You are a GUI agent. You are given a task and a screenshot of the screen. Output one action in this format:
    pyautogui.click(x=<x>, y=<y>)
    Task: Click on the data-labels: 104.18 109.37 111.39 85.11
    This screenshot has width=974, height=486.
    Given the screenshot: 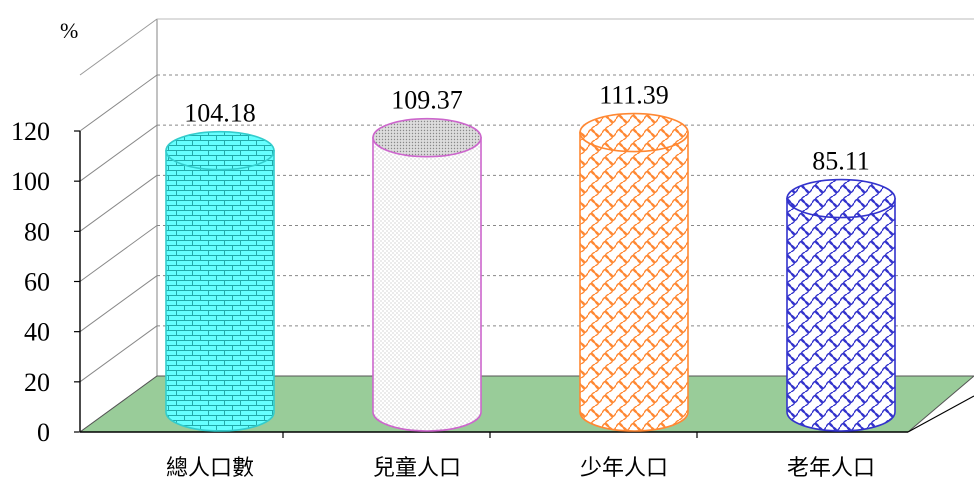 What is the action you would take?
    pyautogui.click(x=527, y=128)
    